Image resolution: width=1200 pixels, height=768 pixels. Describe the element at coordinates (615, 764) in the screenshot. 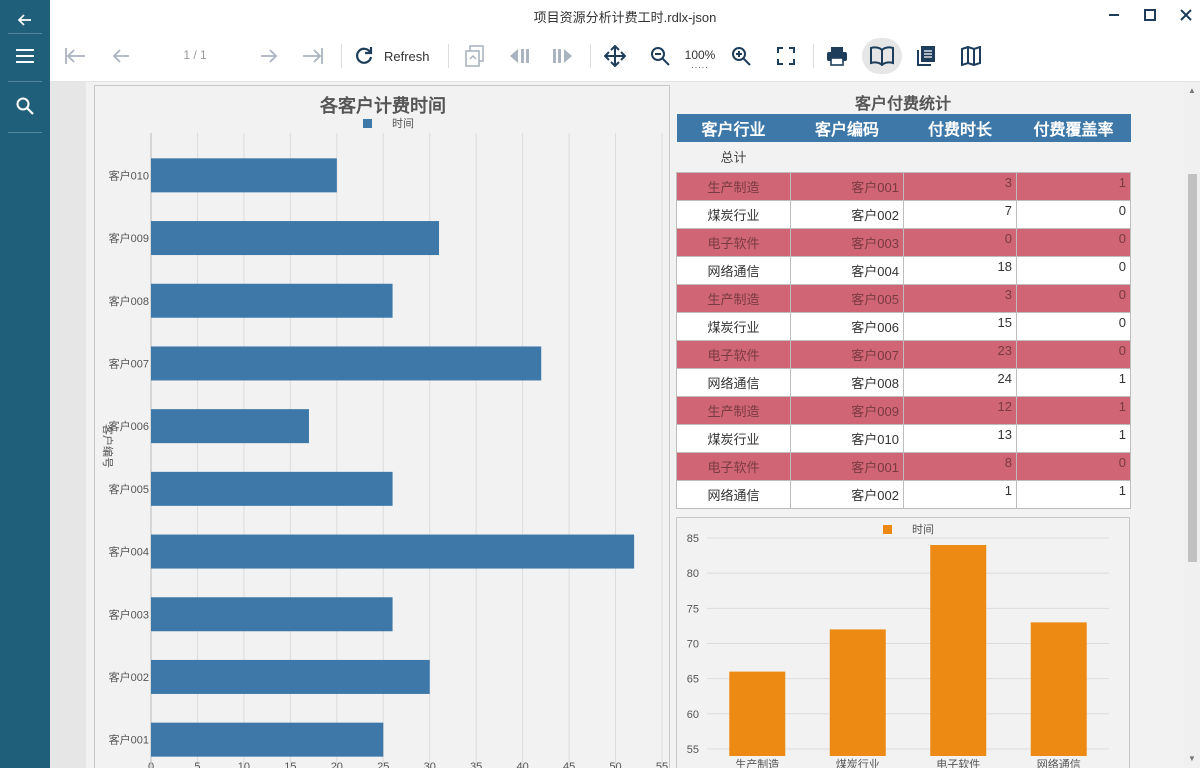

I see `x-tick-label: 50` at that location.